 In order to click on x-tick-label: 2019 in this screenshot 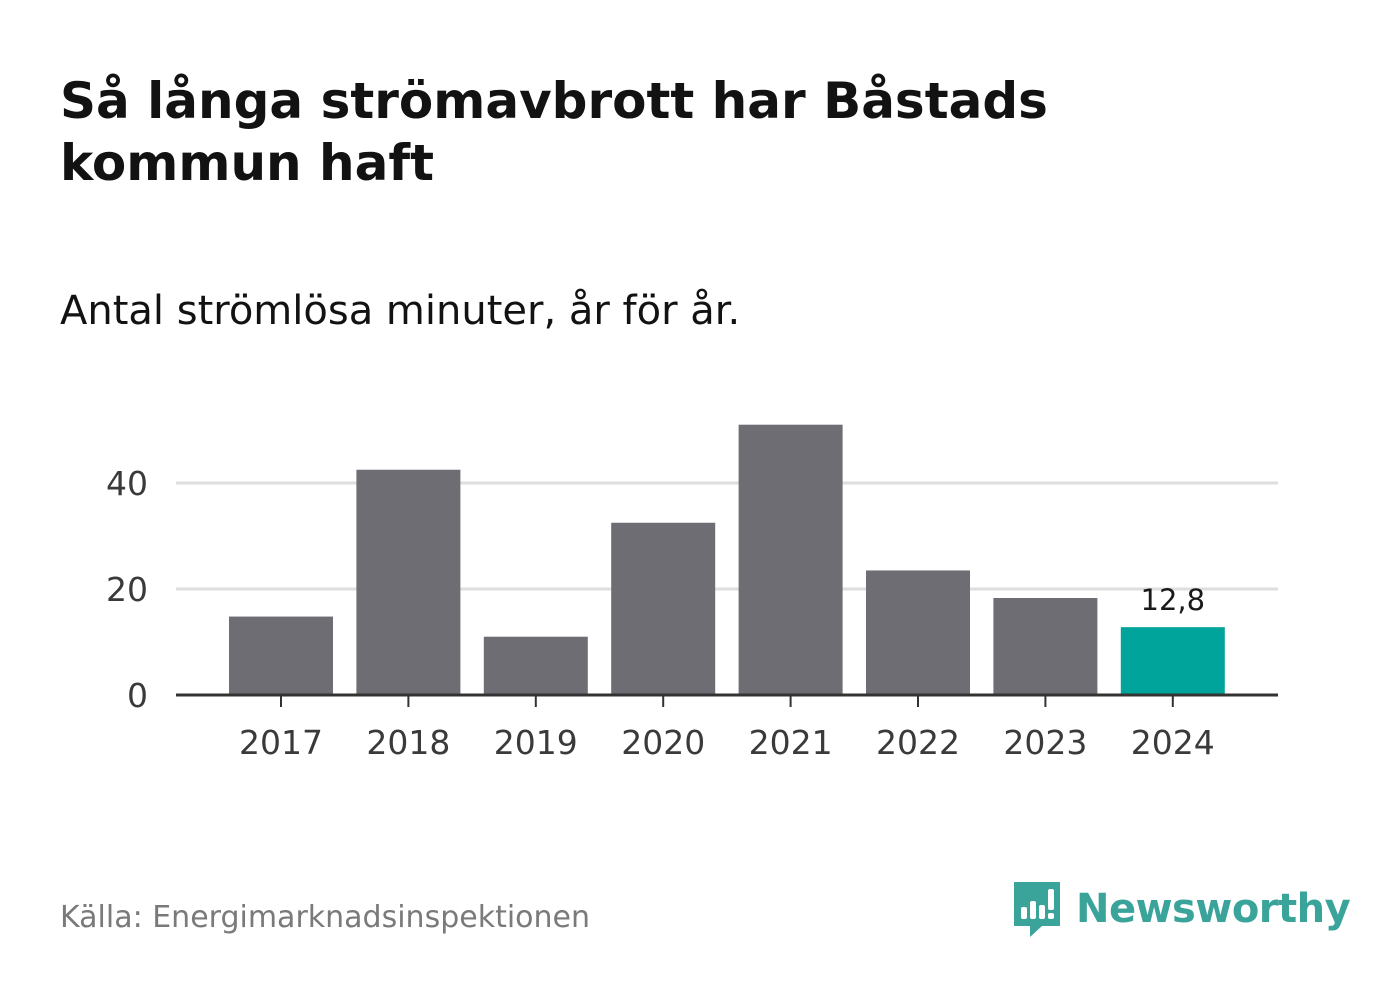, I will do `click(536, 742)`.